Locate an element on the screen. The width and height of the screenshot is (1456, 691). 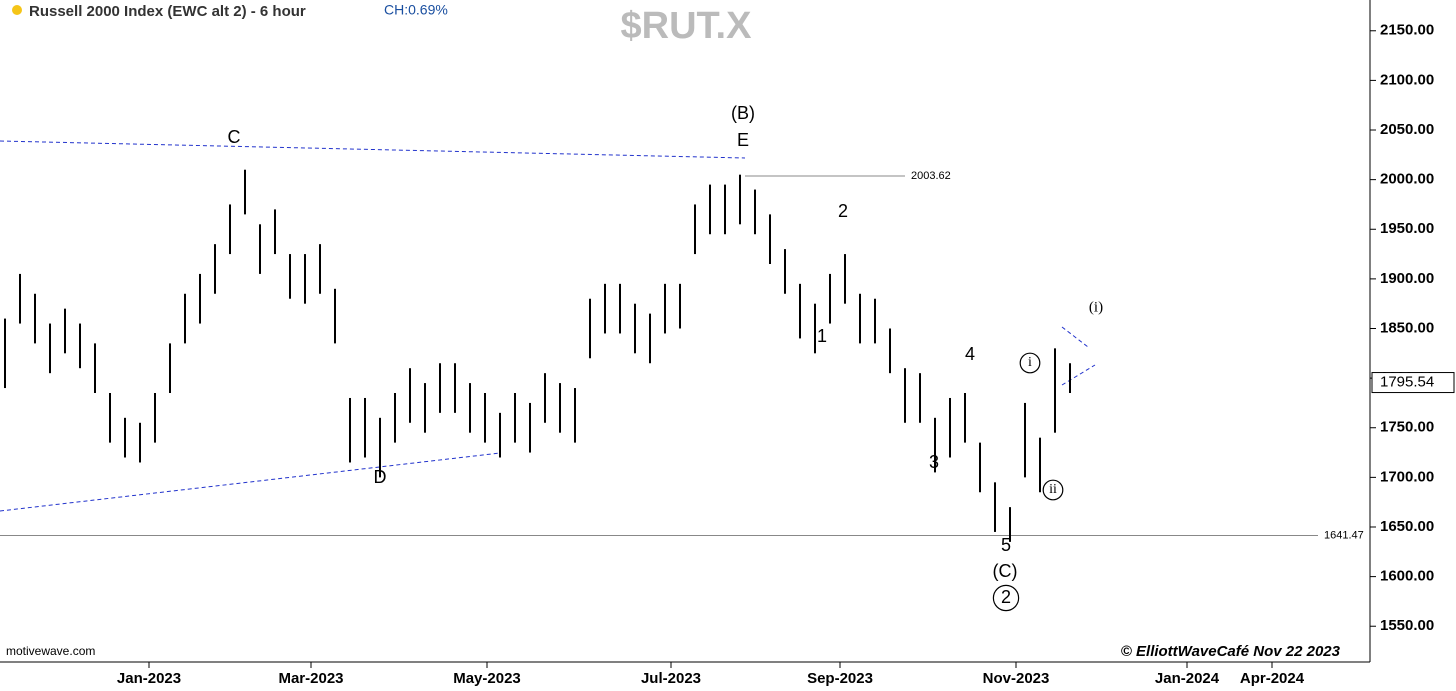
y-tick-label: 1600.00 is located at coordinates (1407, 576).